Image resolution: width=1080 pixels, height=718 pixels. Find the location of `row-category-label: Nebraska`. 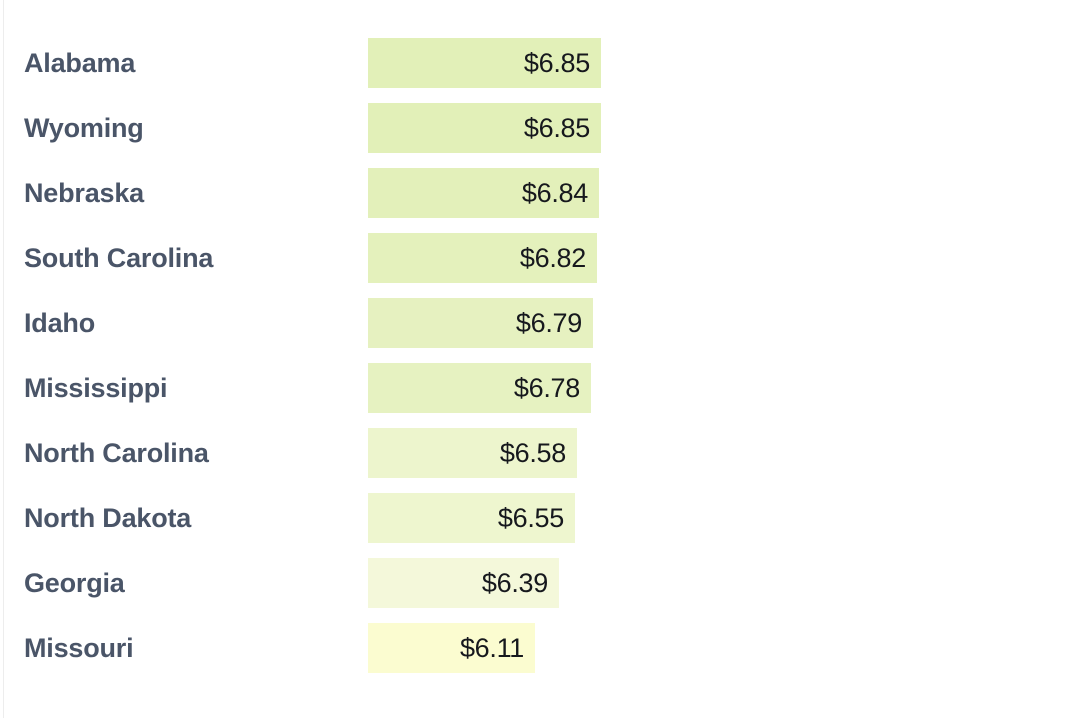

row-category-label: Nebraska is located at coordinates (84, 193).